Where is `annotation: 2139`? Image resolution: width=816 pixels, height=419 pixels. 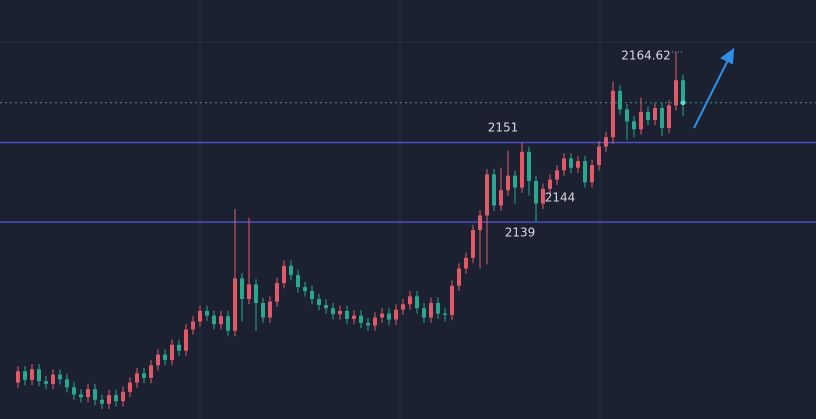
annotation: 2139 is located at coordinates (520, 233).